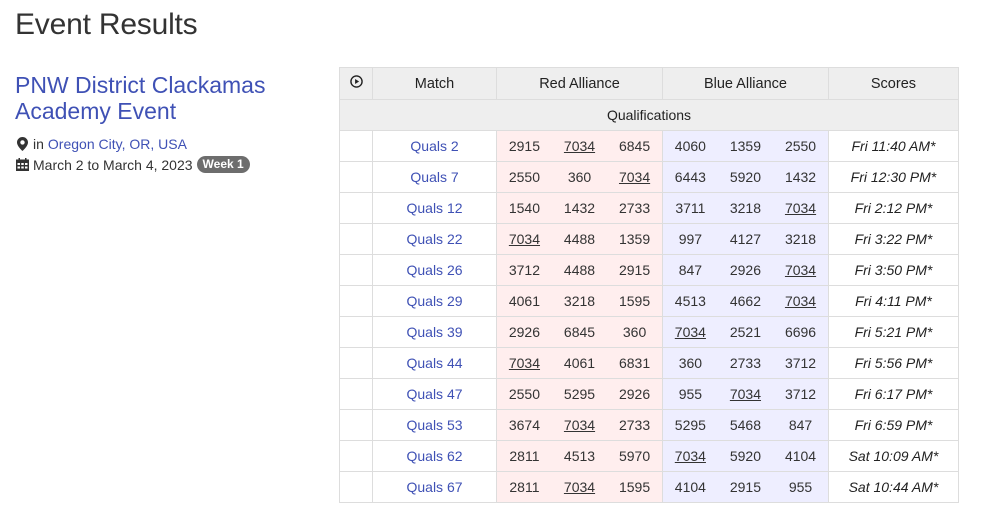  Describe the element at coordinates (356, 83) in the screenshot. I see `play-column-header` at that location.